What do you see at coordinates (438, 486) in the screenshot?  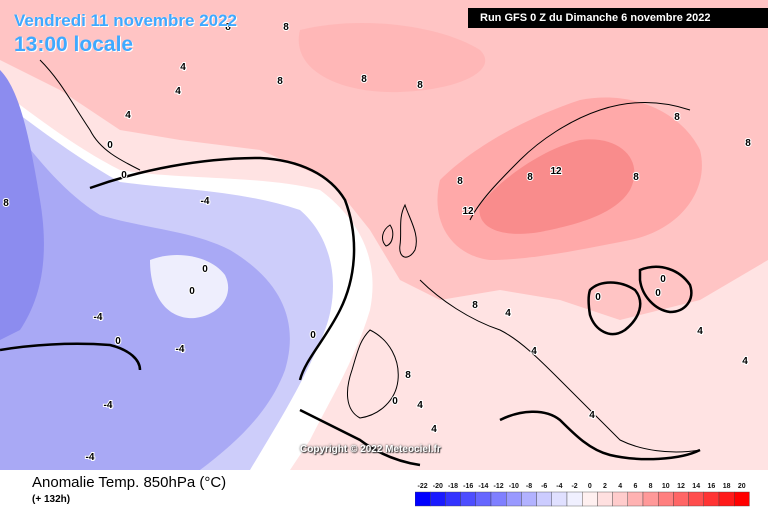 I see `legend-tick-label: -20` at bounding box center [438, 486].